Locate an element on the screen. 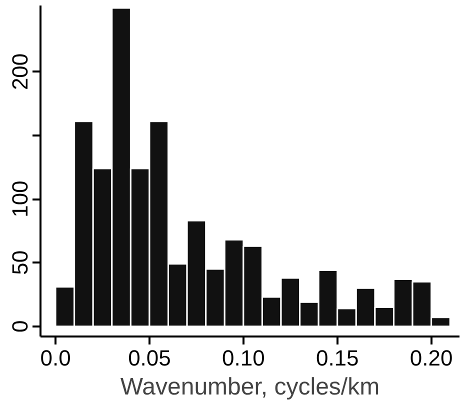  y-tick-label: 0 is located at coordinates (20, 326).